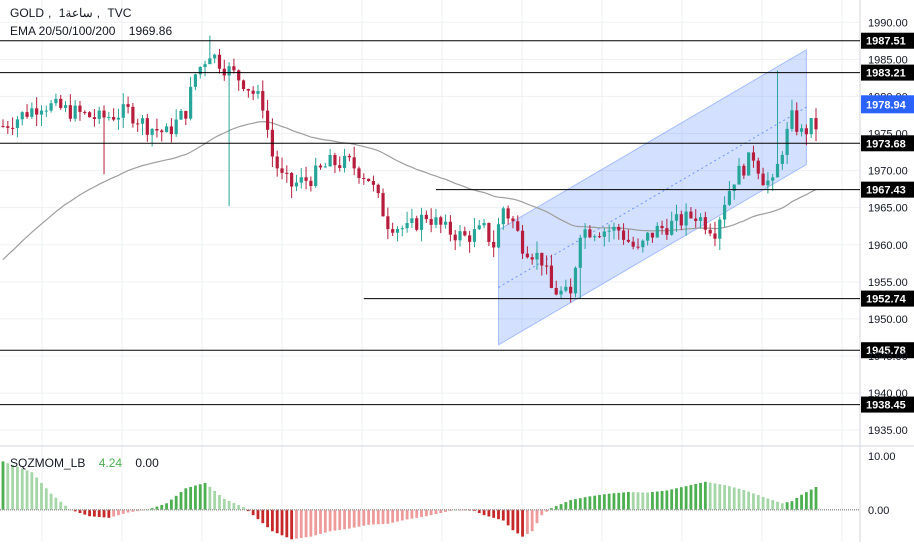 This screenshot has height=547, width=914. I want to click on ema-legend: EMA 20/50/100/200 1969.86, so click(93, 31).